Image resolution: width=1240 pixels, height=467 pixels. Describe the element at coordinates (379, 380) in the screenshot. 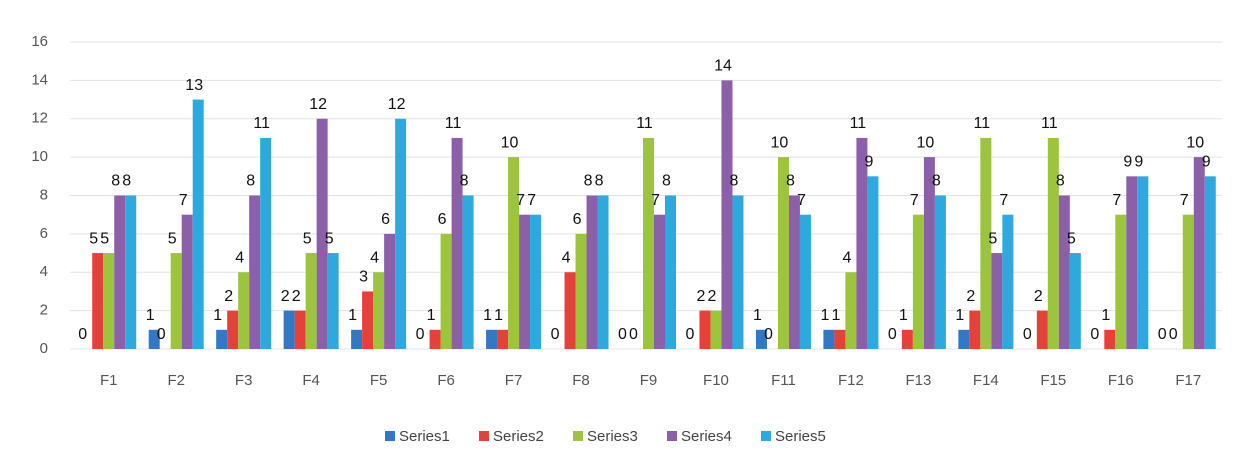

I see `x-tick-label: F5` at that location.